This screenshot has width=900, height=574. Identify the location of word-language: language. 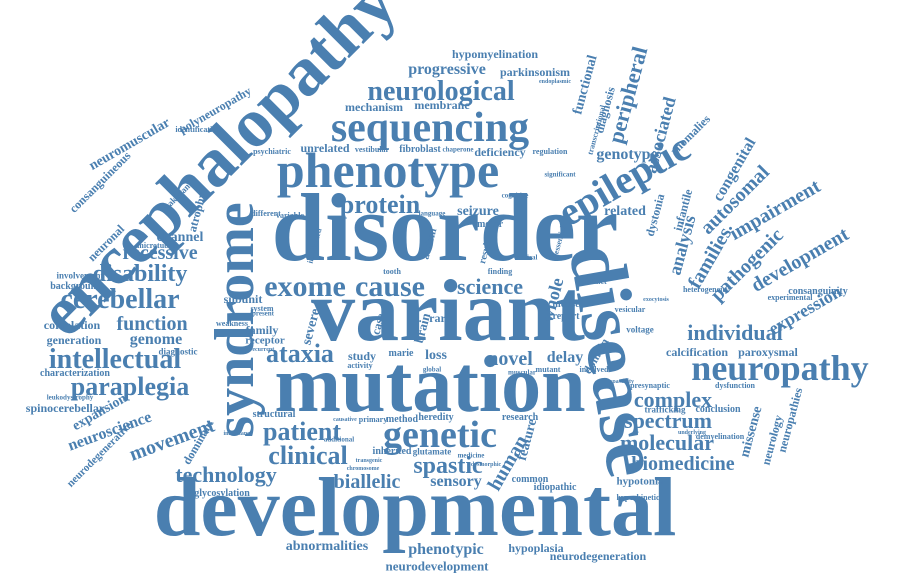
(432, 213).